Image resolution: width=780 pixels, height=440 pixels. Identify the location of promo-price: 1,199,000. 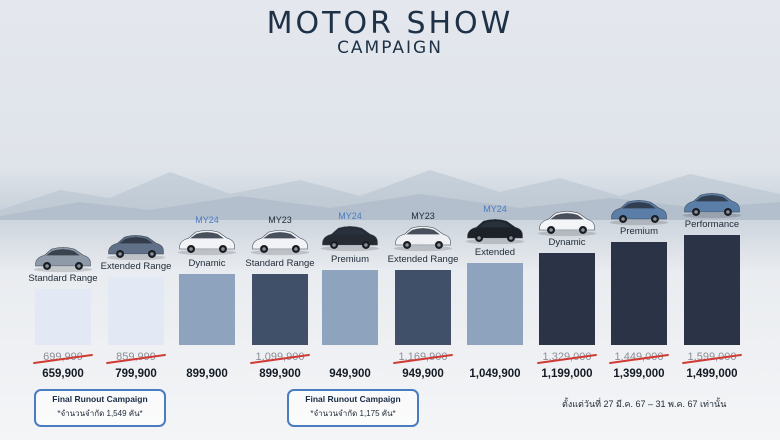
(567, 374).